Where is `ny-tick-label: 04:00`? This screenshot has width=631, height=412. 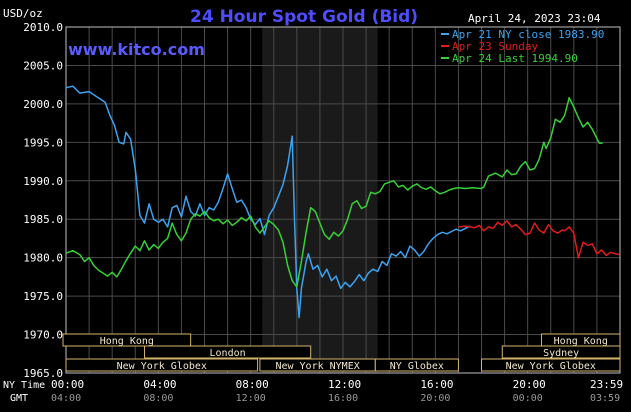 ny-tick-label: 04:00 is located at coordinates (159, 384).